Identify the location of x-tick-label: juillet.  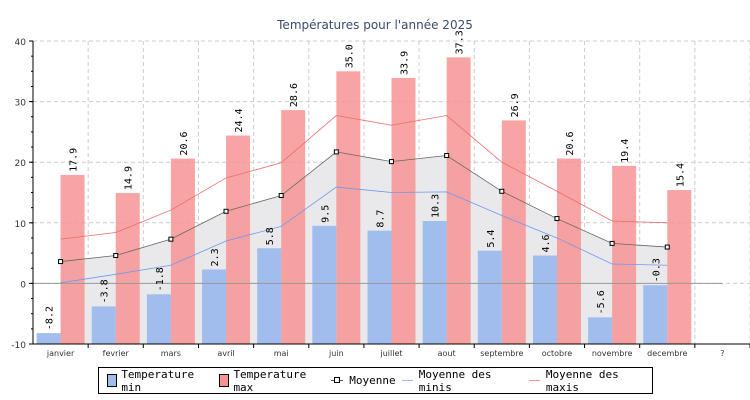
(390, 353).